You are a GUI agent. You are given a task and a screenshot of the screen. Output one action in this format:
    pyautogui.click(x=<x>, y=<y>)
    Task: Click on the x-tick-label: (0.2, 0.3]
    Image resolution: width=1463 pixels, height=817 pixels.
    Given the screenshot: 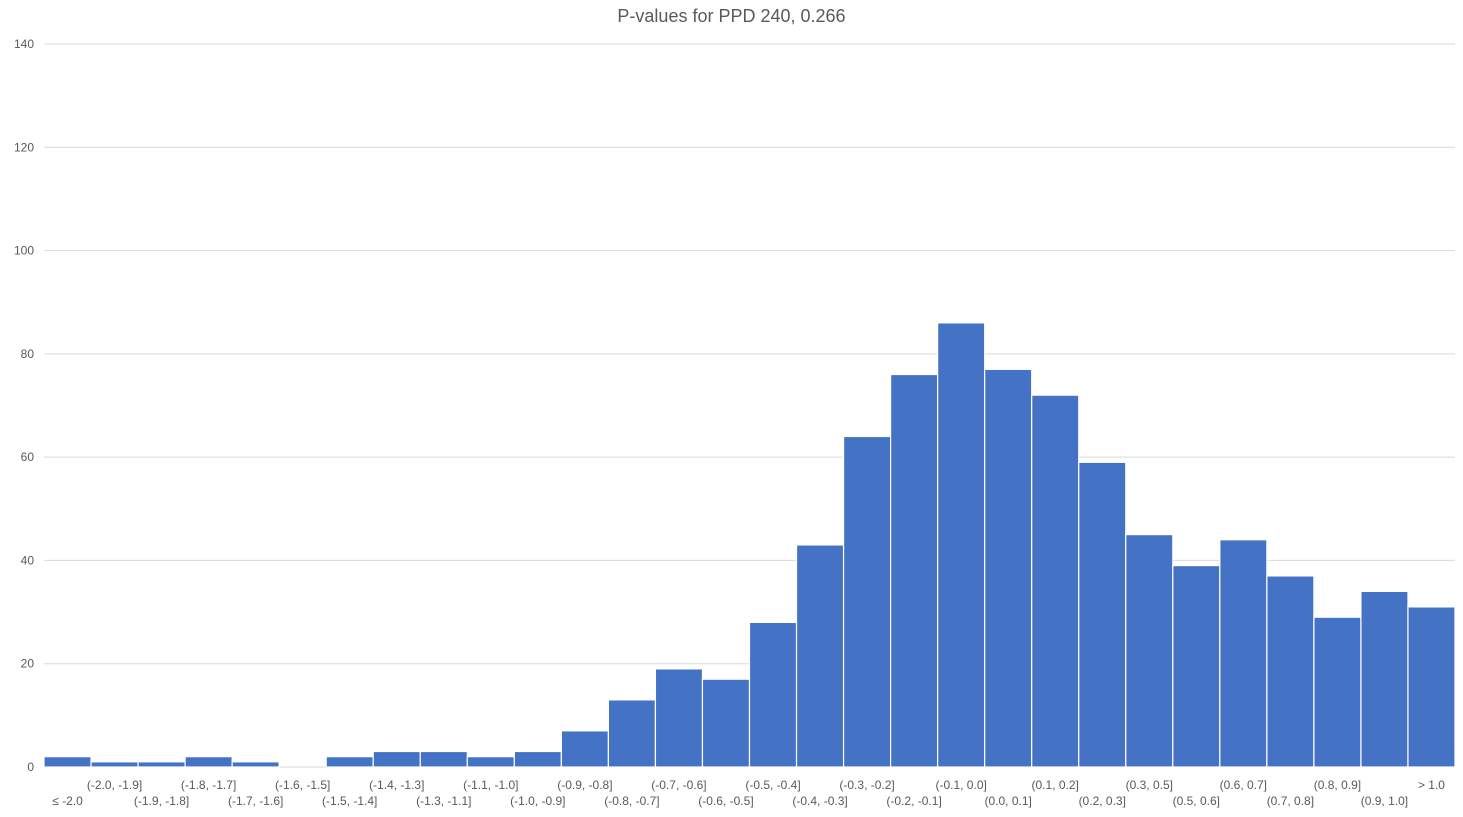 What is the action you would take?
    pyautogui.click(x=1102, y=801)
    